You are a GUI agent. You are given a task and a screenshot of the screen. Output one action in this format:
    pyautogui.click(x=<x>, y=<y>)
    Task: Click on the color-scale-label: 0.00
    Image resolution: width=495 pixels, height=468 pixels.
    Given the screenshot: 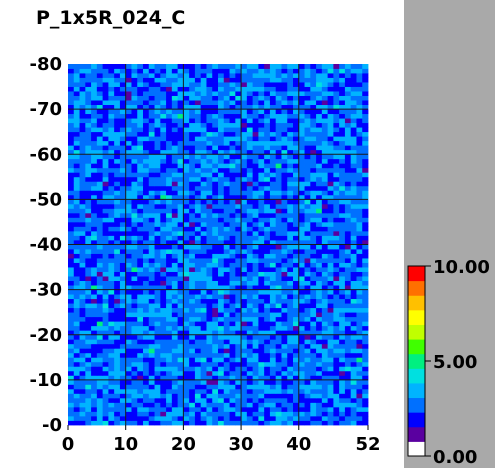 What is the action you would take?
    pyautogui.click(x=455, y=457)
    